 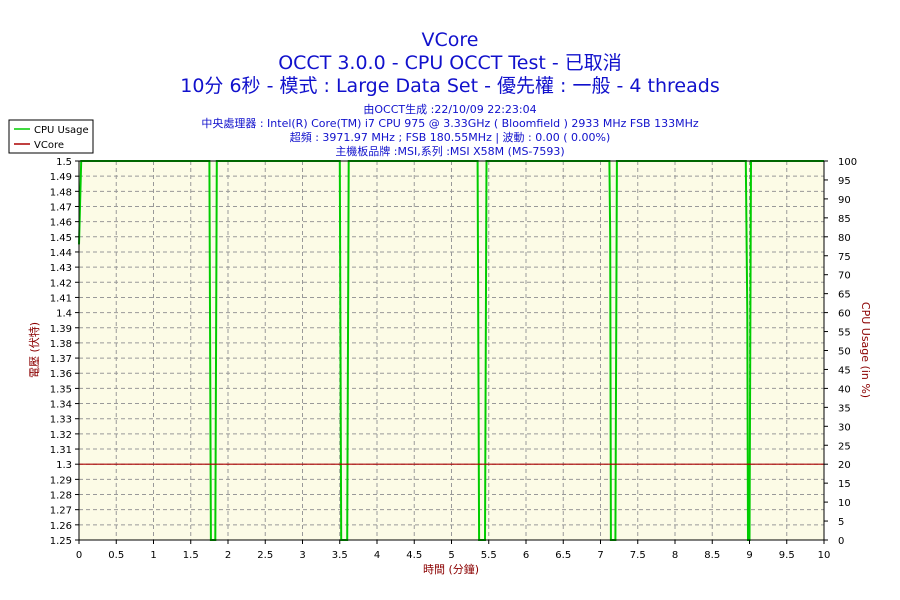 I want to click on y-left-tick-label: 1.38, so click(x=61, y=344).